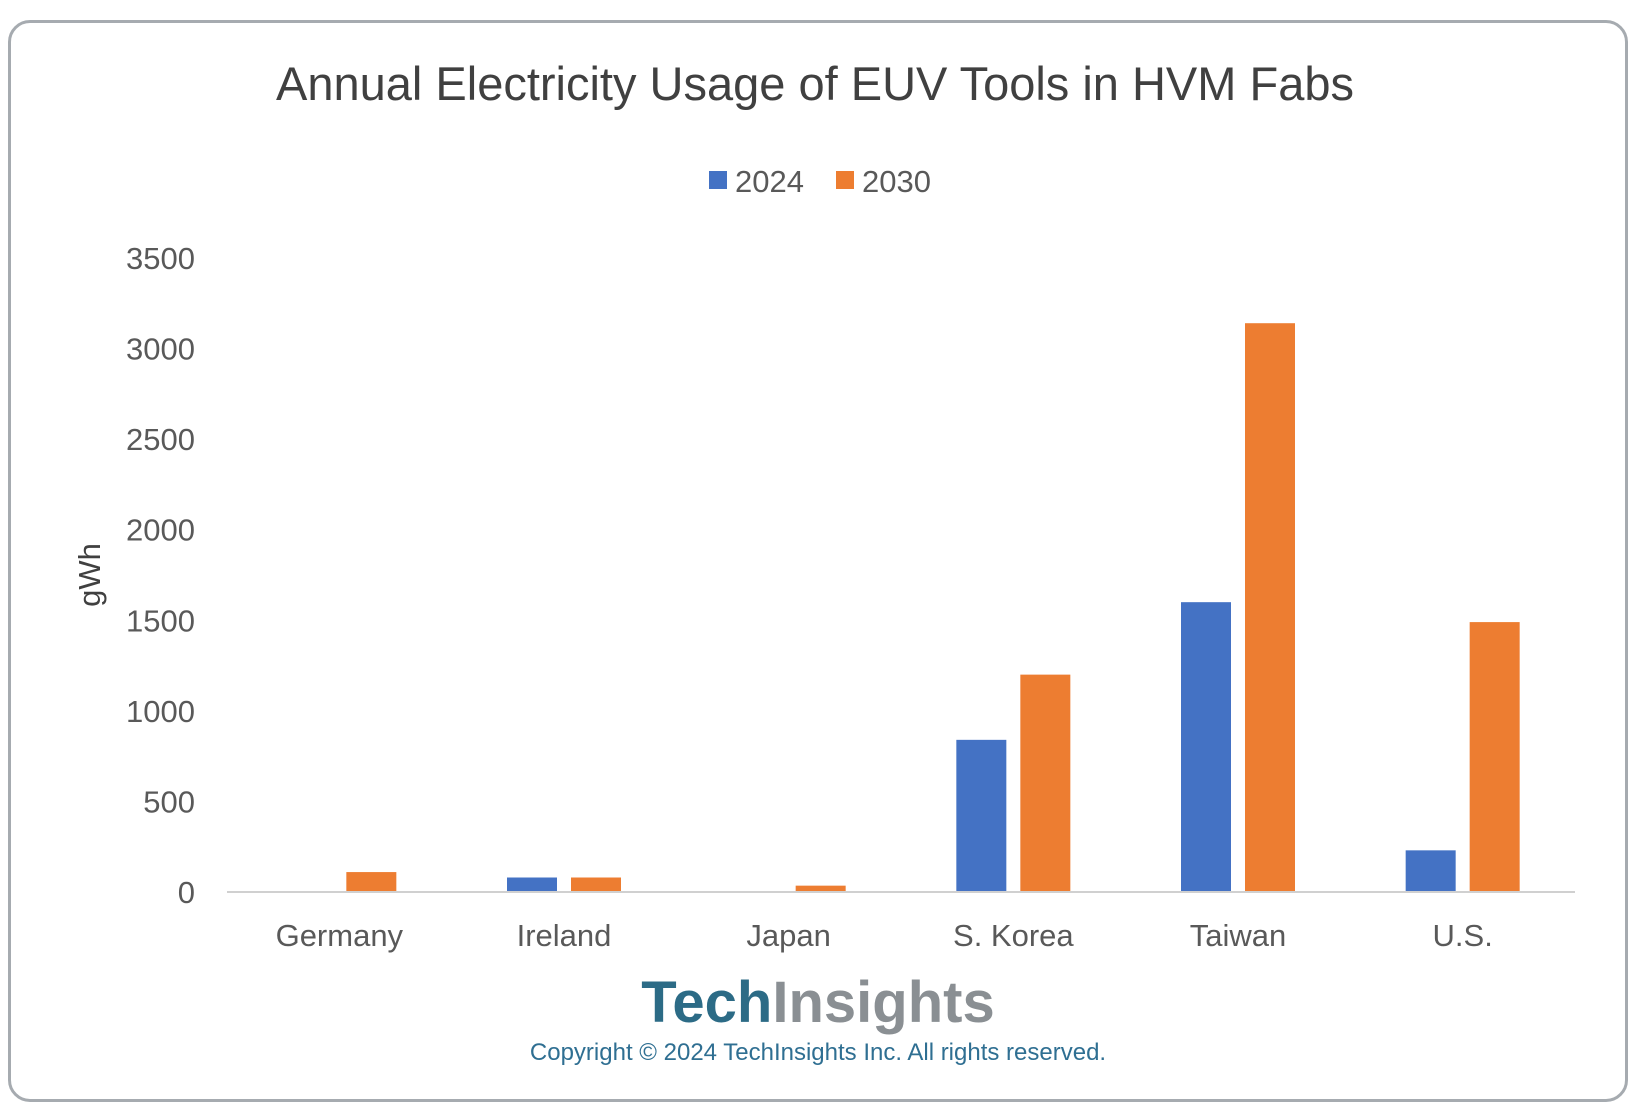 The height and width of the screenshot is (1120, 1638). Describe the element at coordinates (820, 181) in the screenshot. I see `legend: 2024 2030` at that location.